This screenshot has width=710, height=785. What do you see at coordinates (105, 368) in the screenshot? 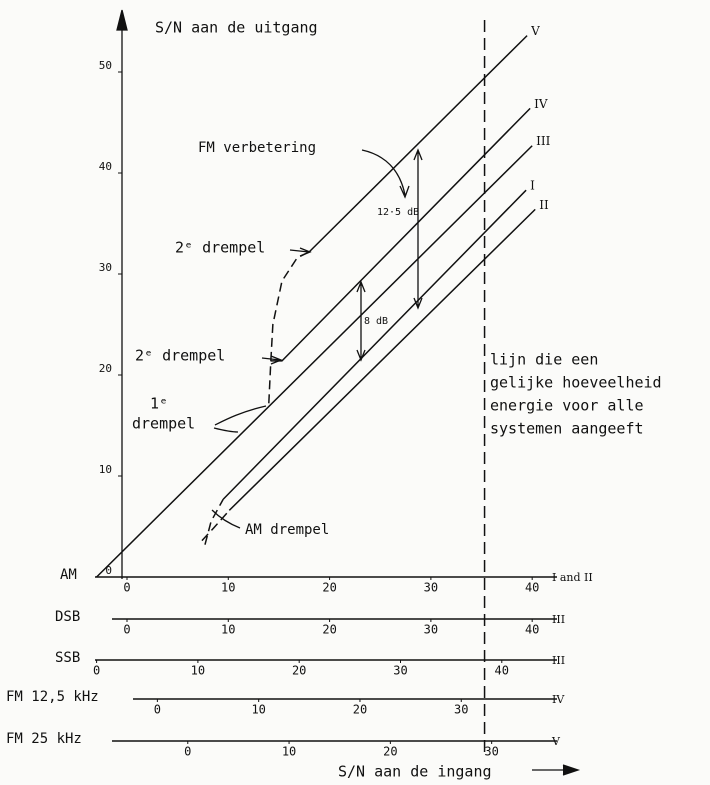
I see `y-tick-label: 20` at bounding box center [105, 368].